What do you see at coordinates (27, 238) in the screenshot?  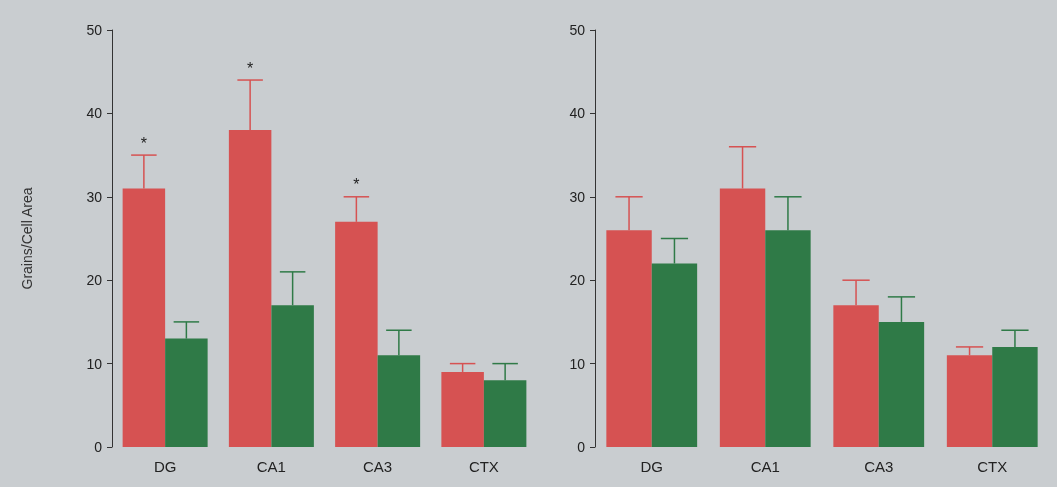 I see `y-axis-title: Grains/Cell Area` at bounding box center [27, 238].